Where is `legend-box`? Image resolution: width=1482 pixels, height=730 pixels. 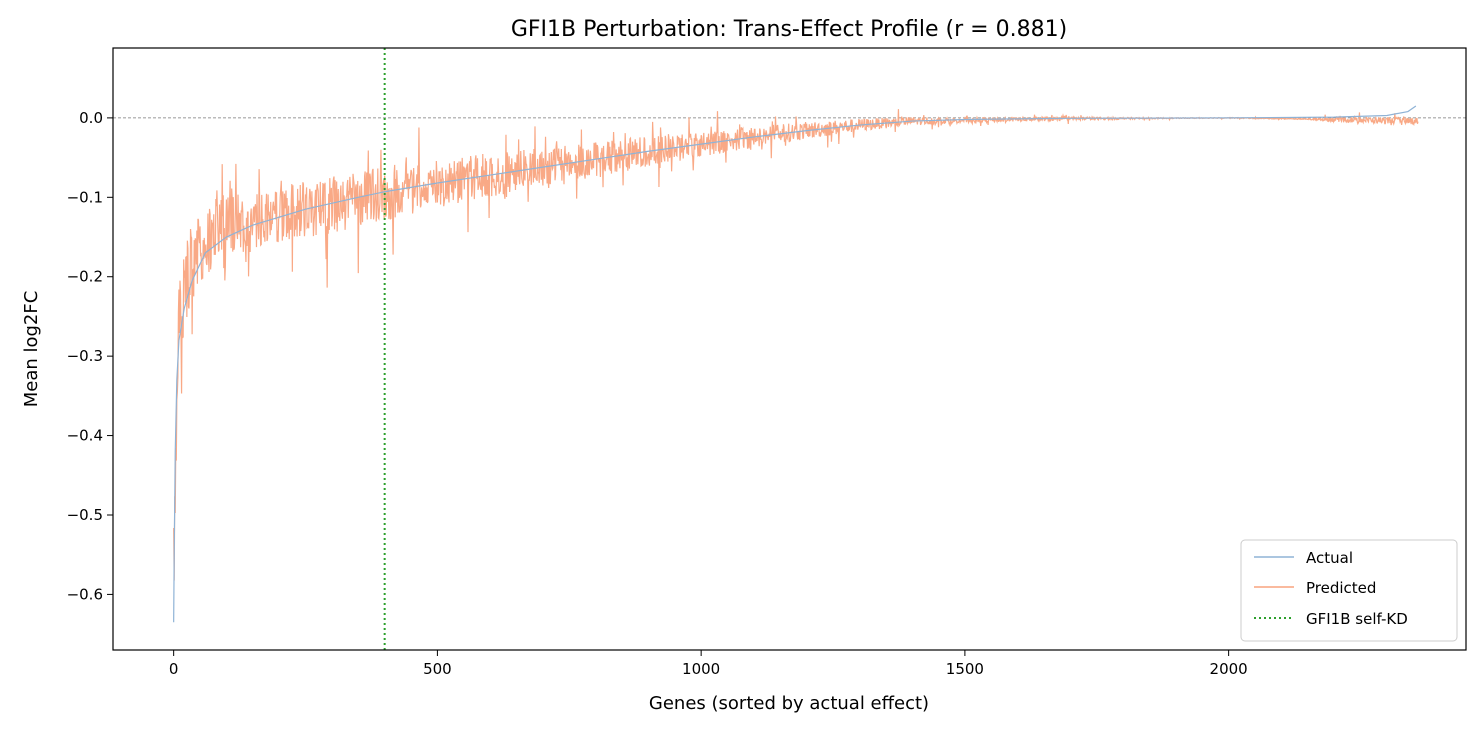
legend-box is located at coordinates (1349, 590).